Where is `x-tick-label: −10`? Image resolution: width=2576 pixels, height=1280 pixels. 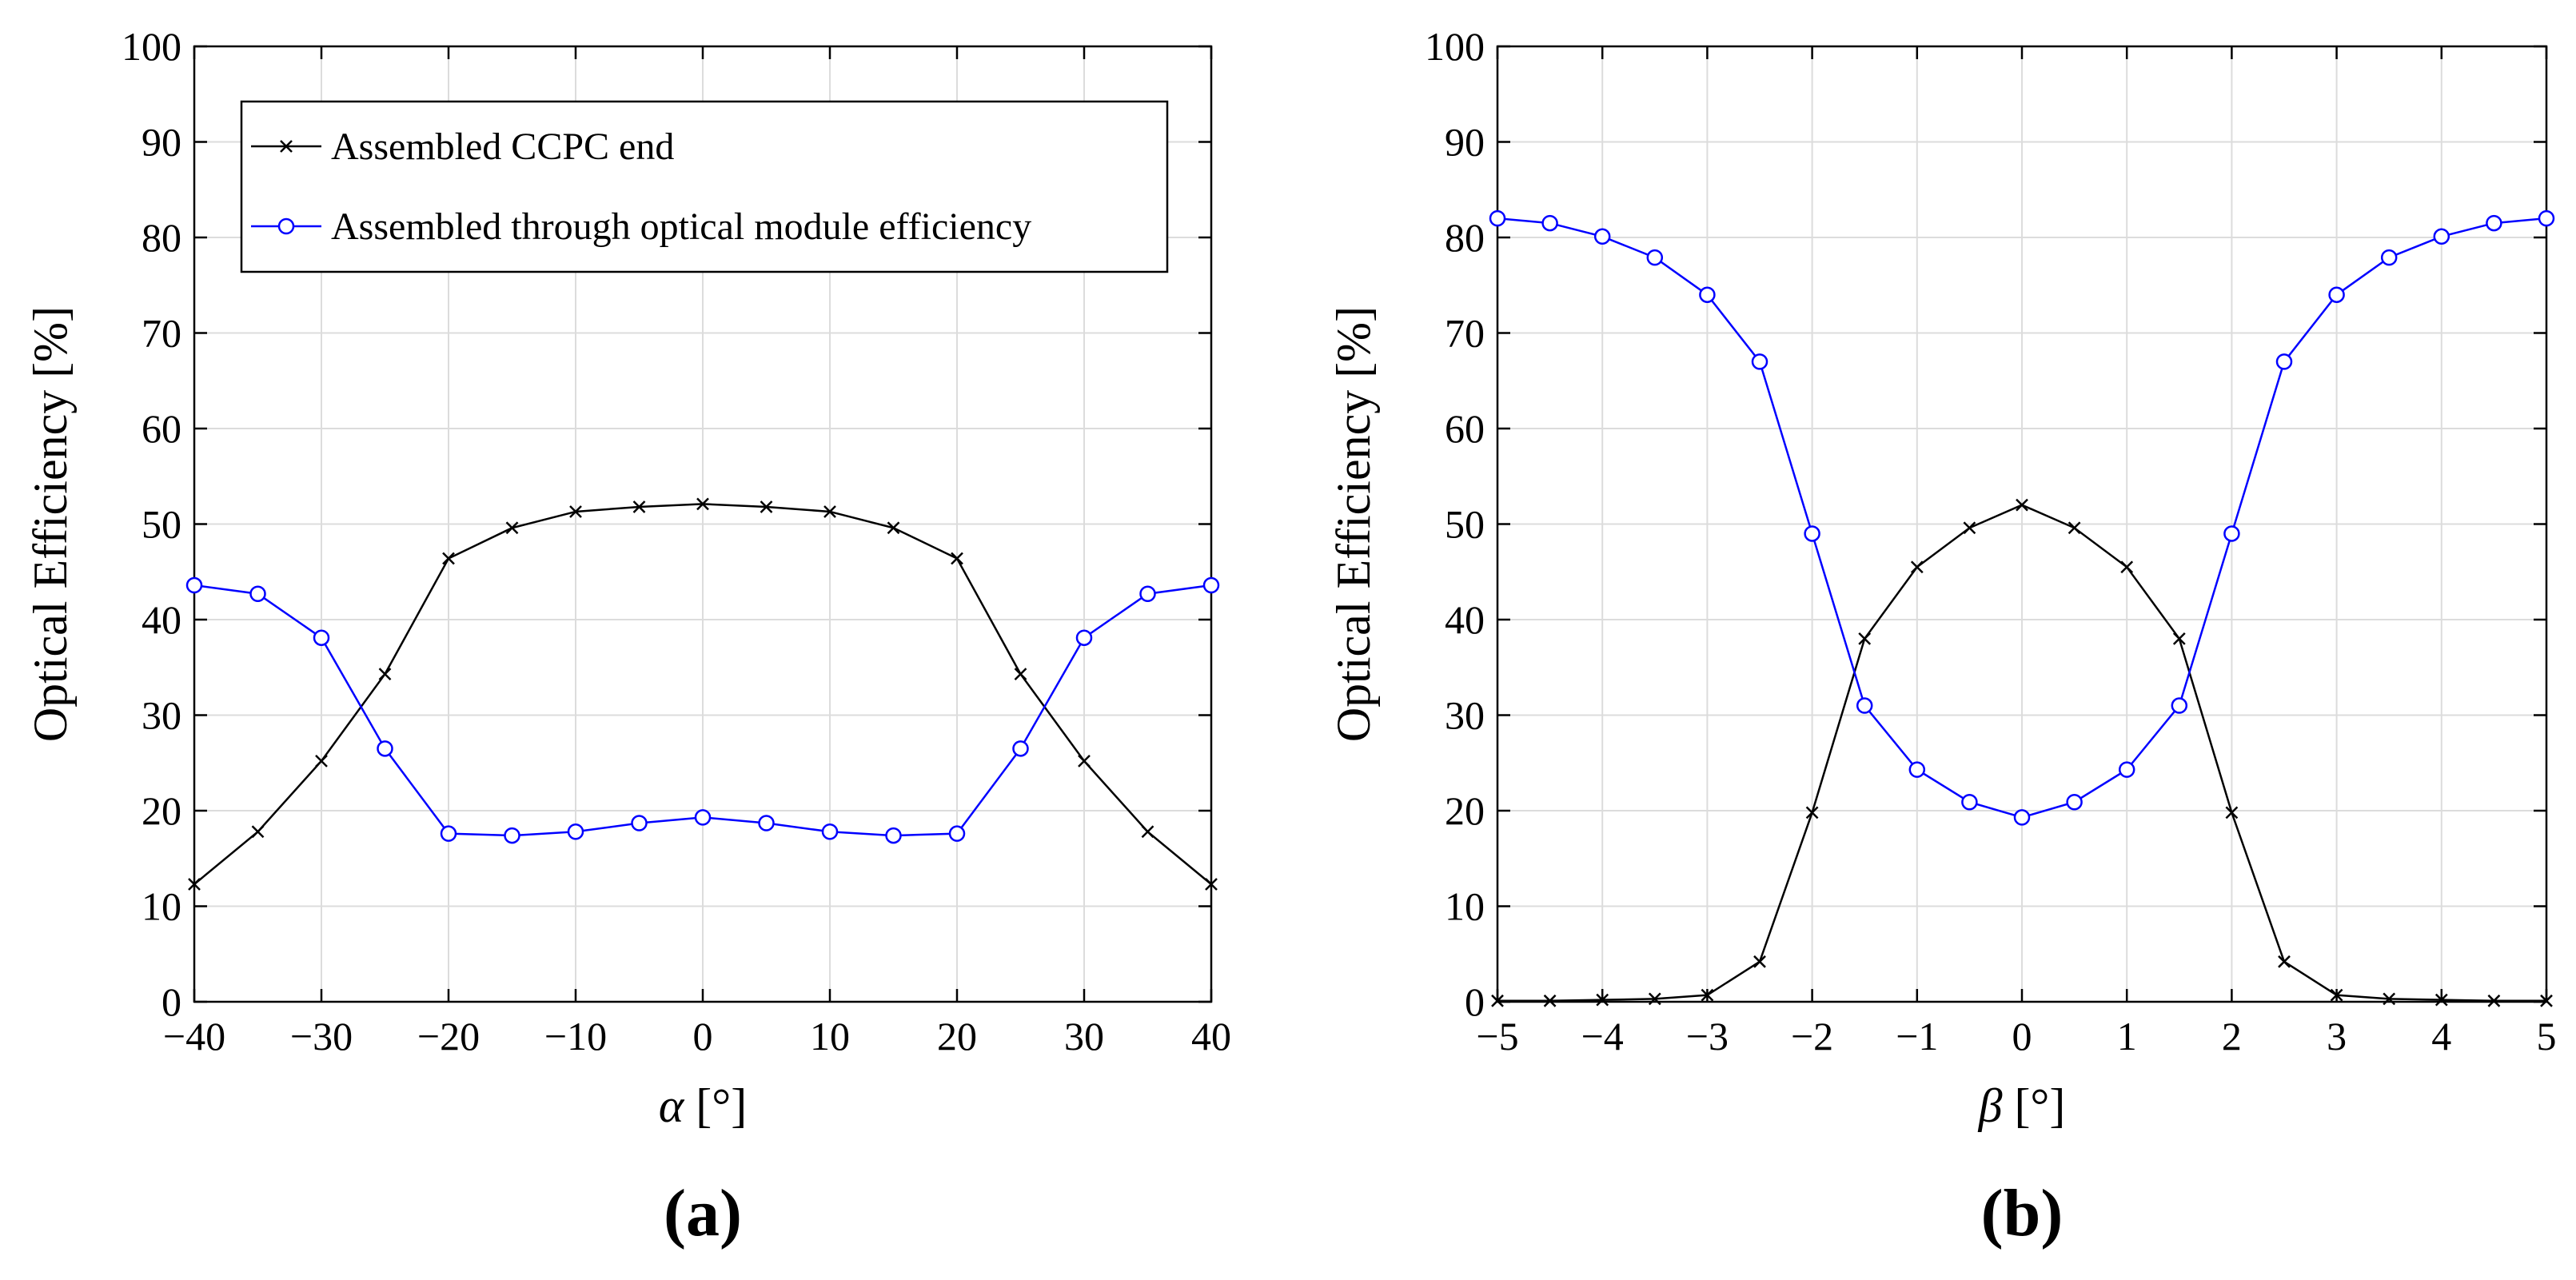 x-tick-label: −10 is located at coordinates (575, 1036).